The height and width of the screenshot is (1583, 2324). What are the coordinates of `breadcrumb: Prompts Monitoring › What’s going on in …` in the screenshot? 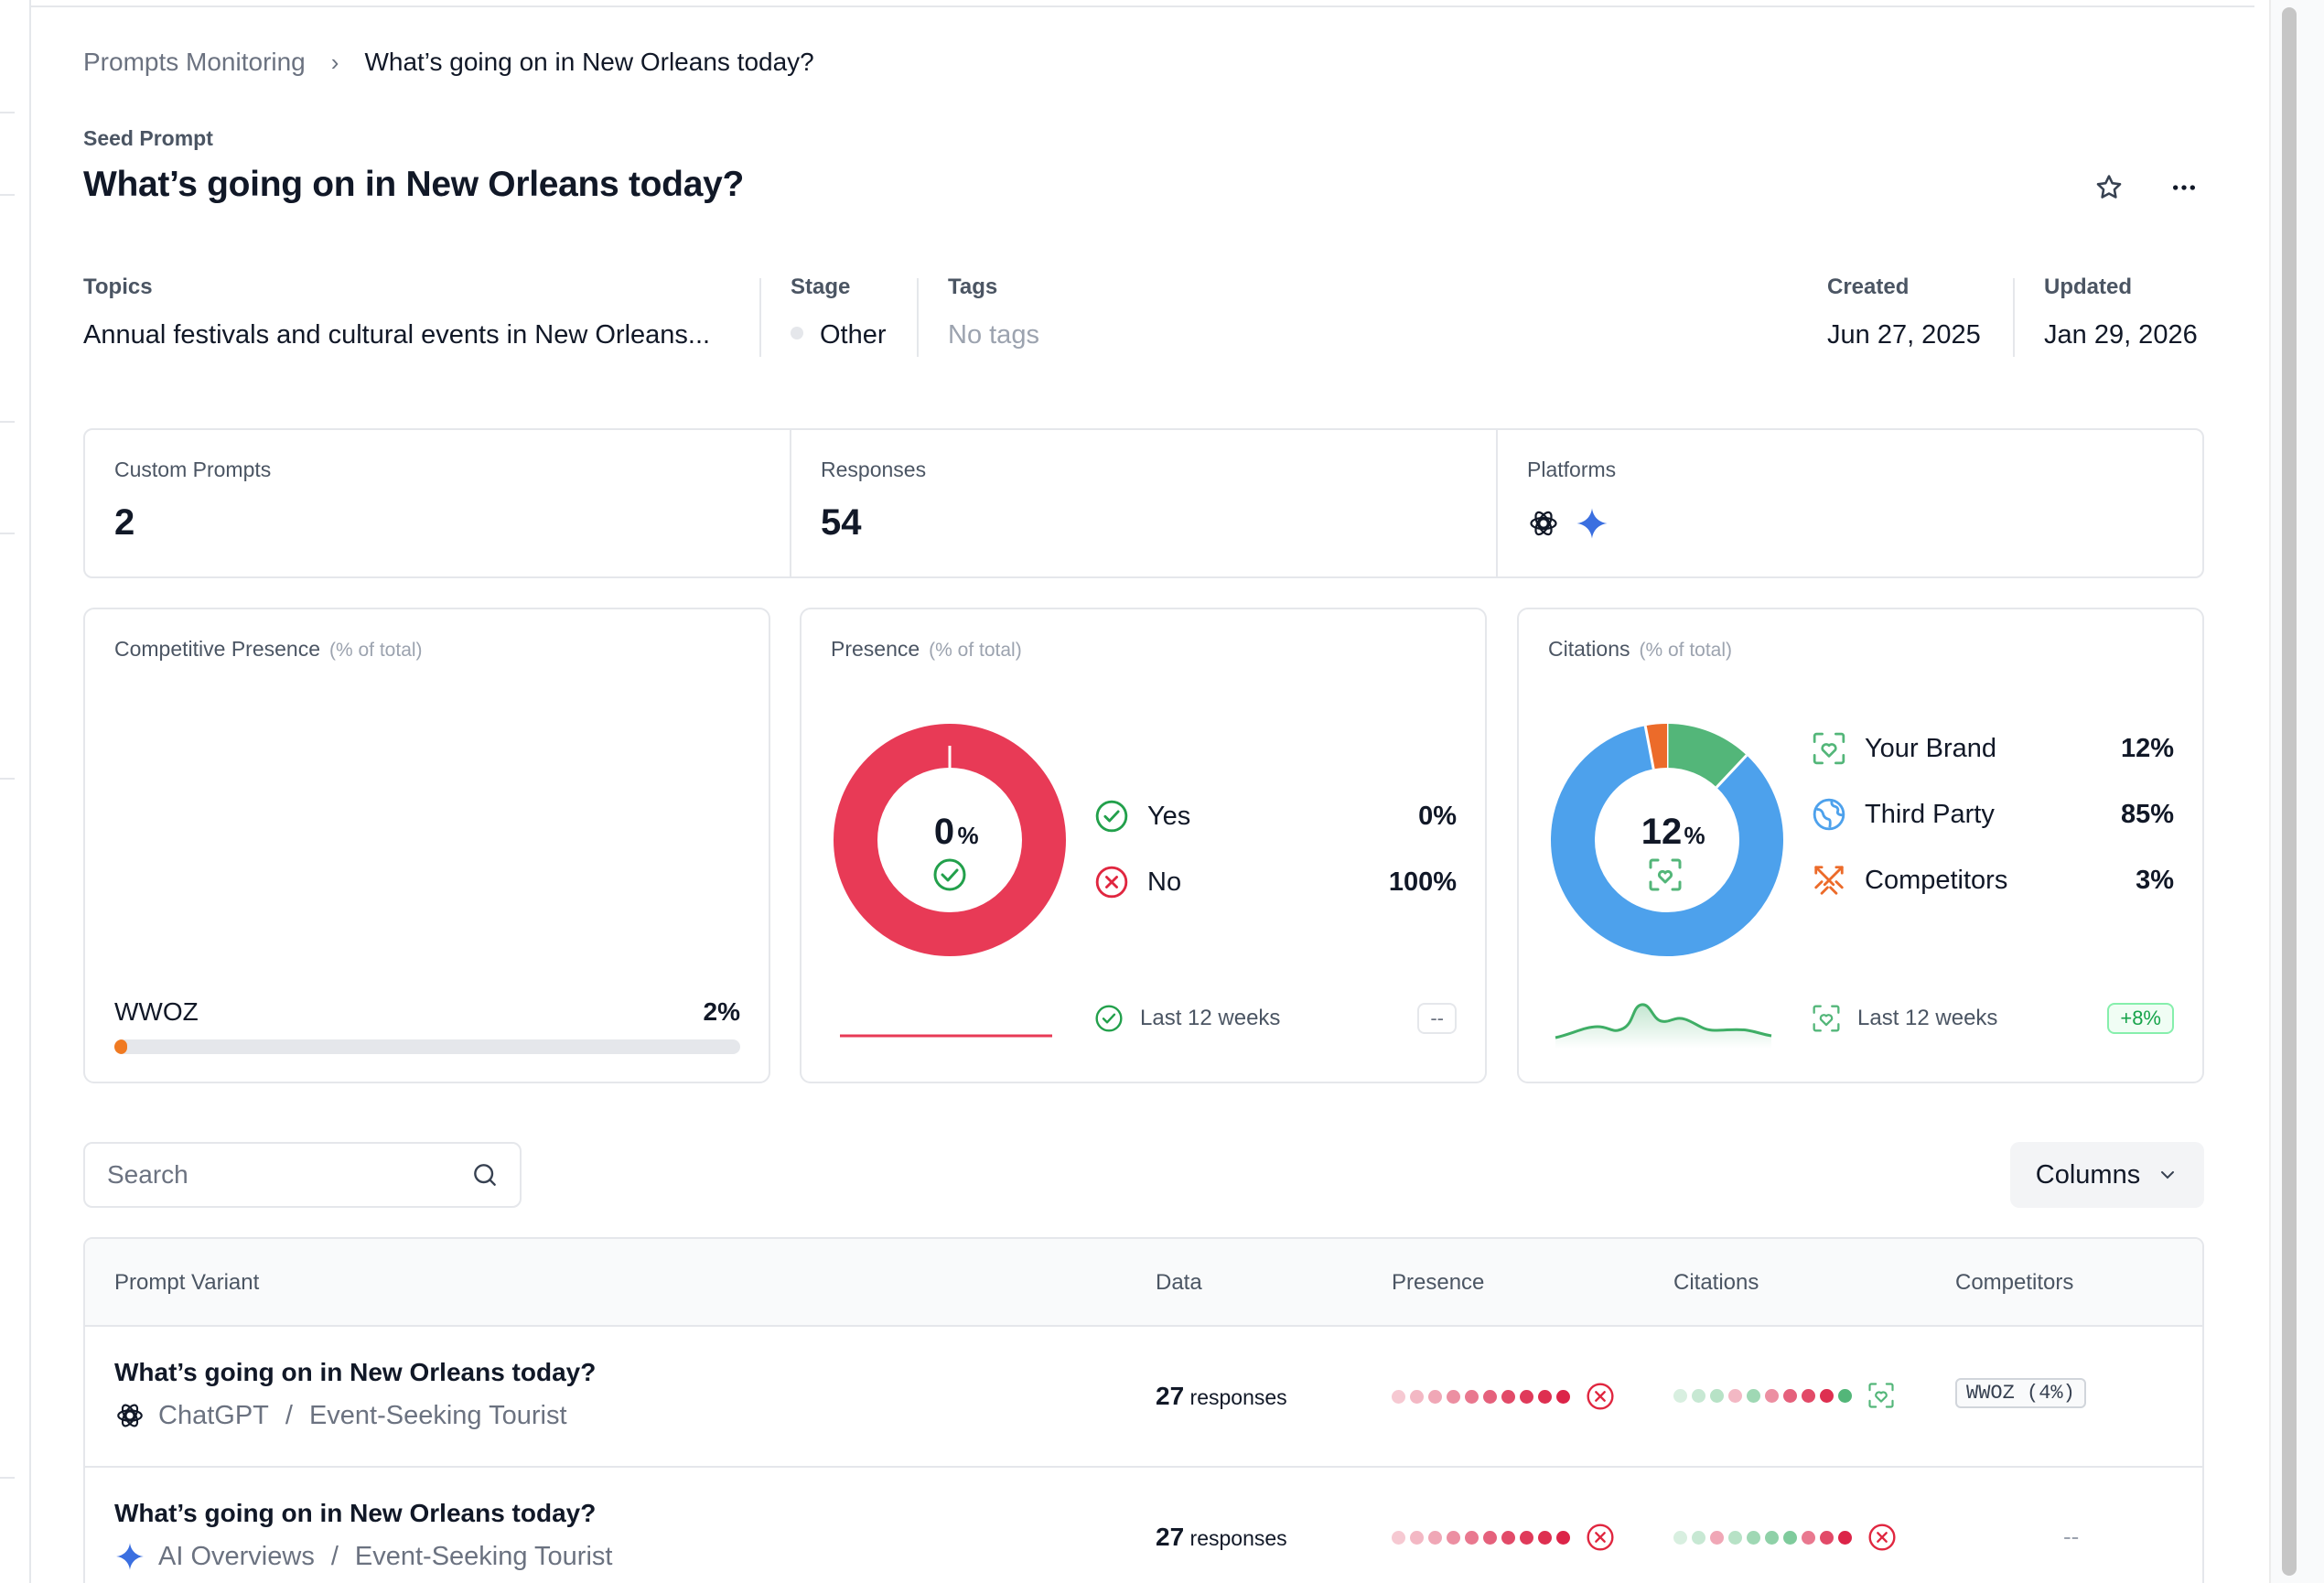 It's located at (448, 62).